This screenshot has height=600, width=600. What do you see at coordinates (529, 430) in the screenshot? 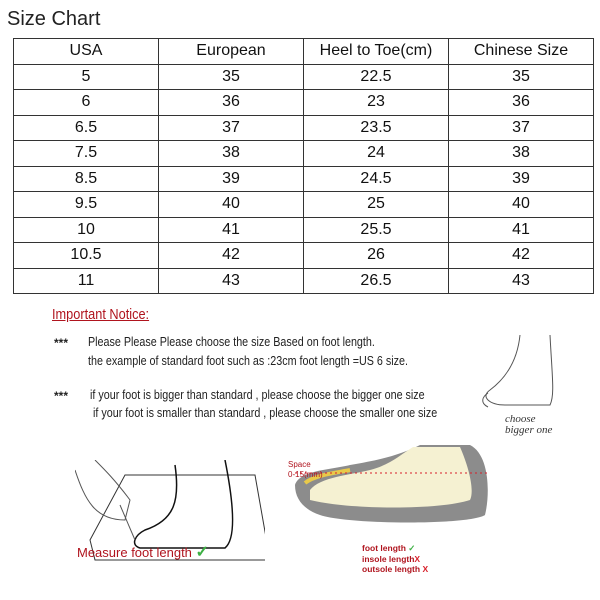
I see `caption-line: bigger one` at bounding box center [529, 430].